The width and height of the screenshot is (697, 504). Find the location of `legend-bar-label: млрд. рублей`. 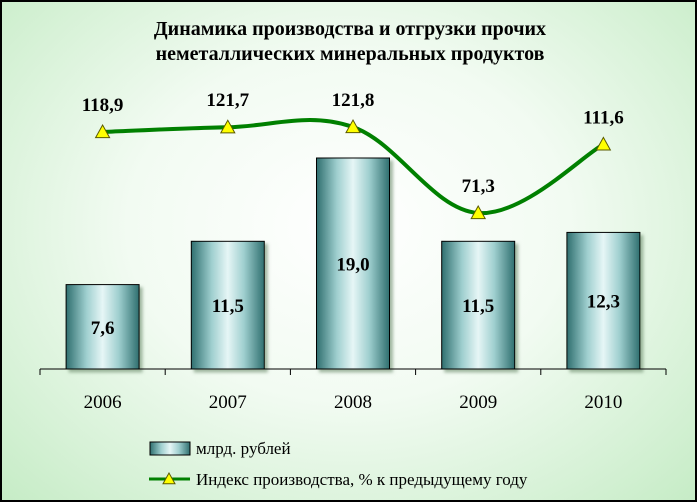

legend-bar-label: млрд. рублей is located at coordinates (243, 448).